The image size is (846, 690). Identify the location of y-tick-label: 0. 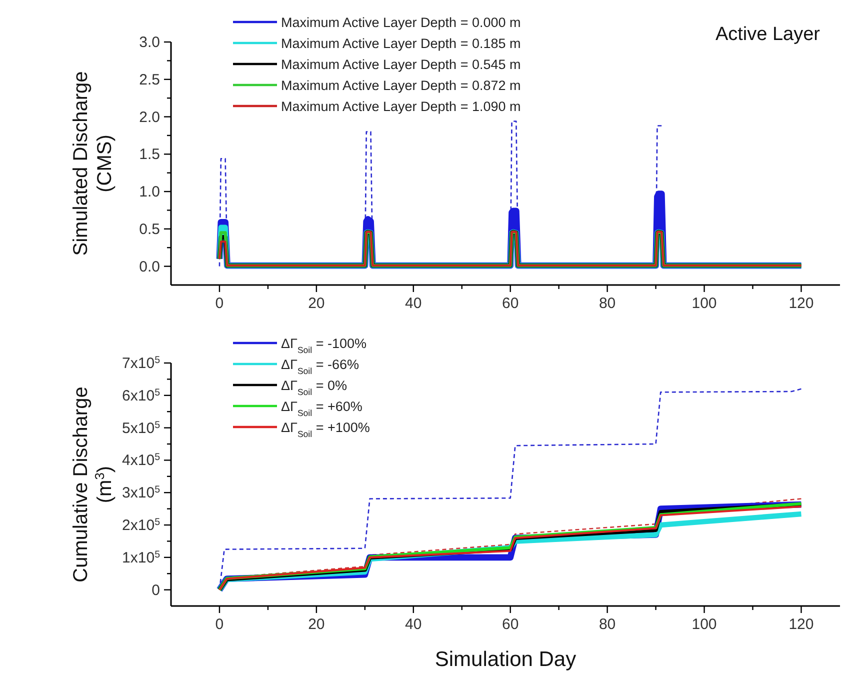
(156, 590).